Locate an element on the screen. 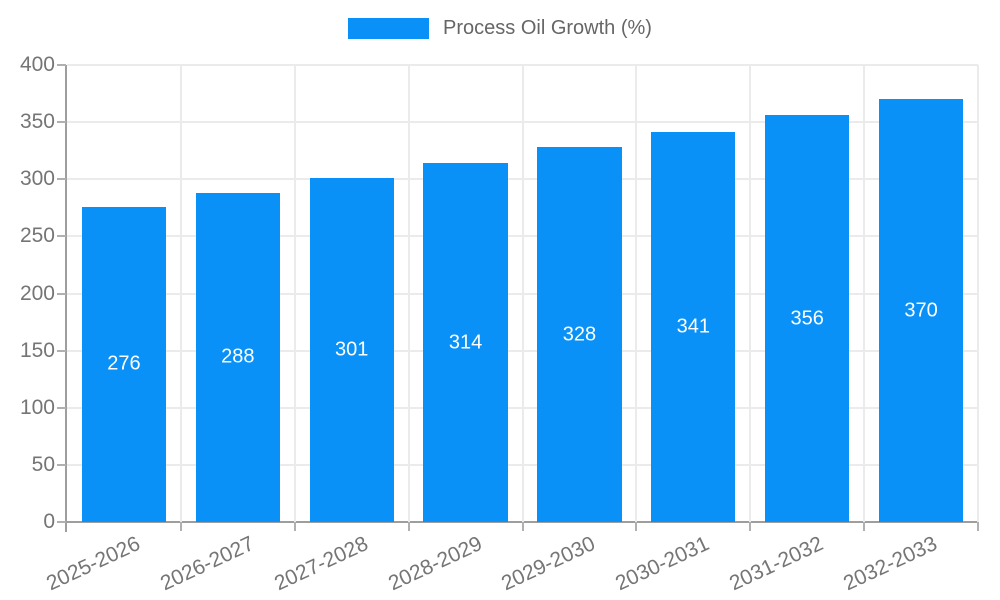 Image resolution: width=1000 pixels, height=600 pixels. bar-value-label: 328 is located at coordinates (579, 334).